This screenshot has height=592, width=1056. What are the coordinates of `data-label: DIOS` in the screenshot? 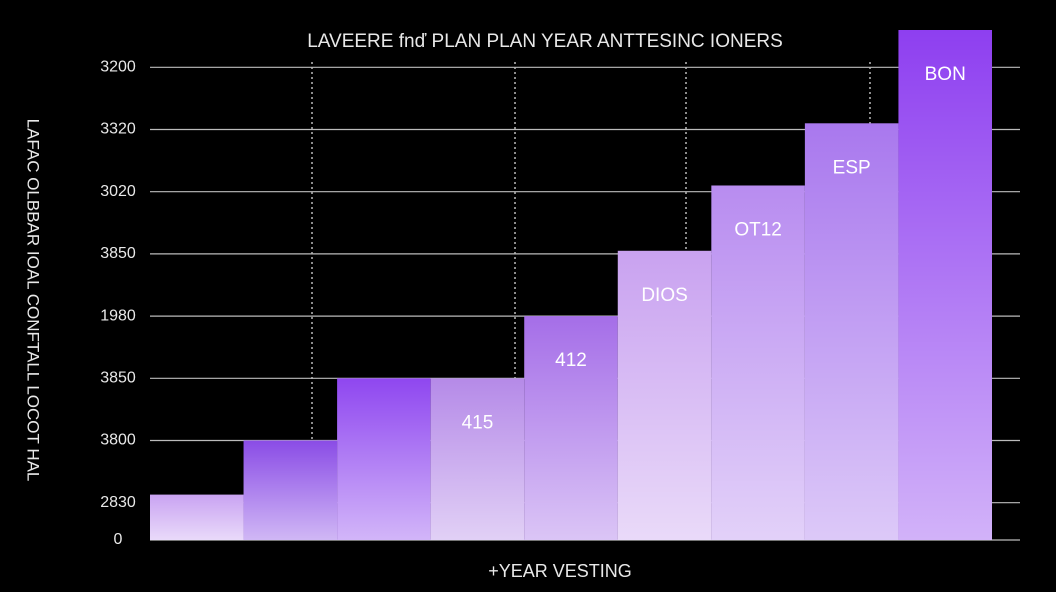 It's located at (664, 295).